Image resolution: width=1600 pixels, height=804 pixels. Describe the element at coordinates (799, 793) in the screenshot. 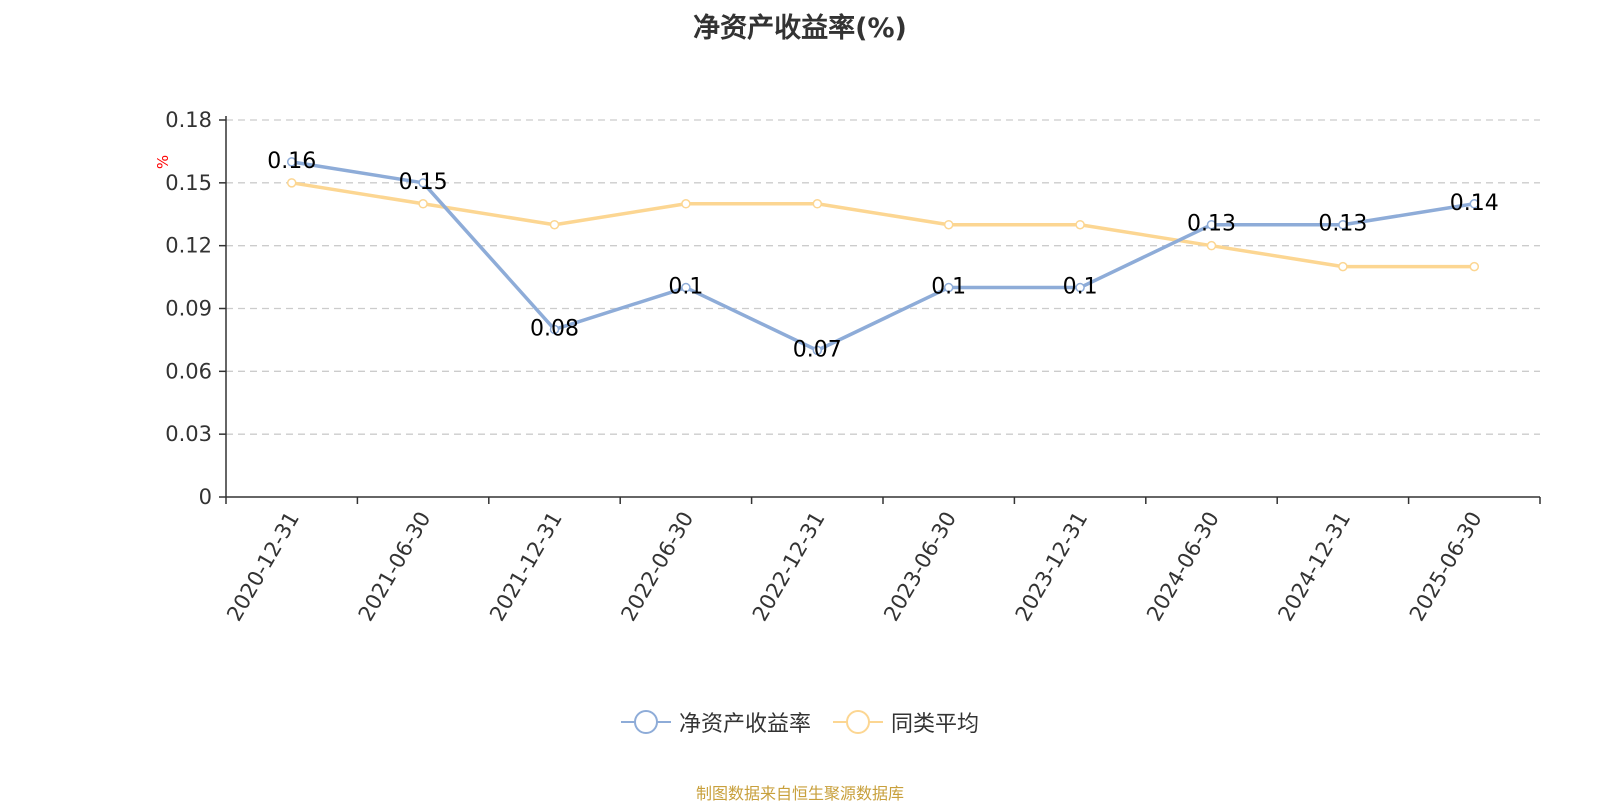

I see `source-note: 制图数据来自恒生聚源数据库` at that location.